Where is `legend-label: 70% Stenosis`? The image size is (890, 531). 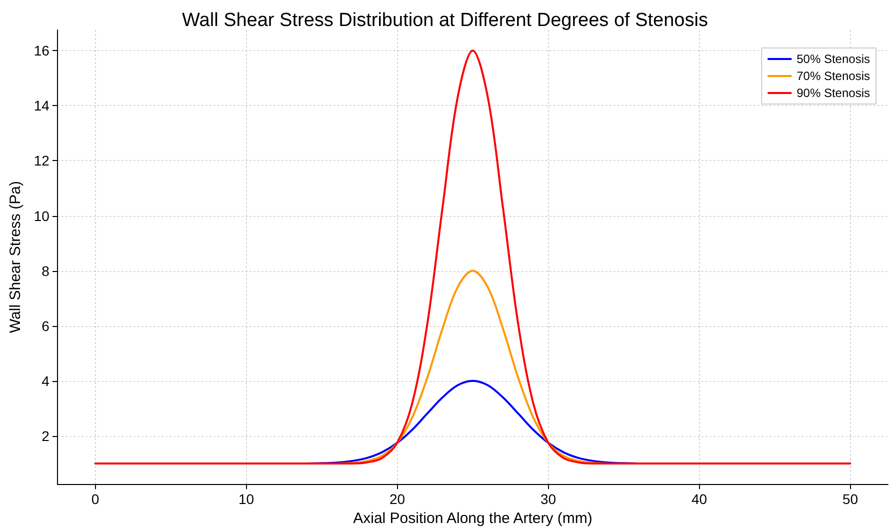 legend-label: 70% Stenosis is located at coordinates (833, 76).